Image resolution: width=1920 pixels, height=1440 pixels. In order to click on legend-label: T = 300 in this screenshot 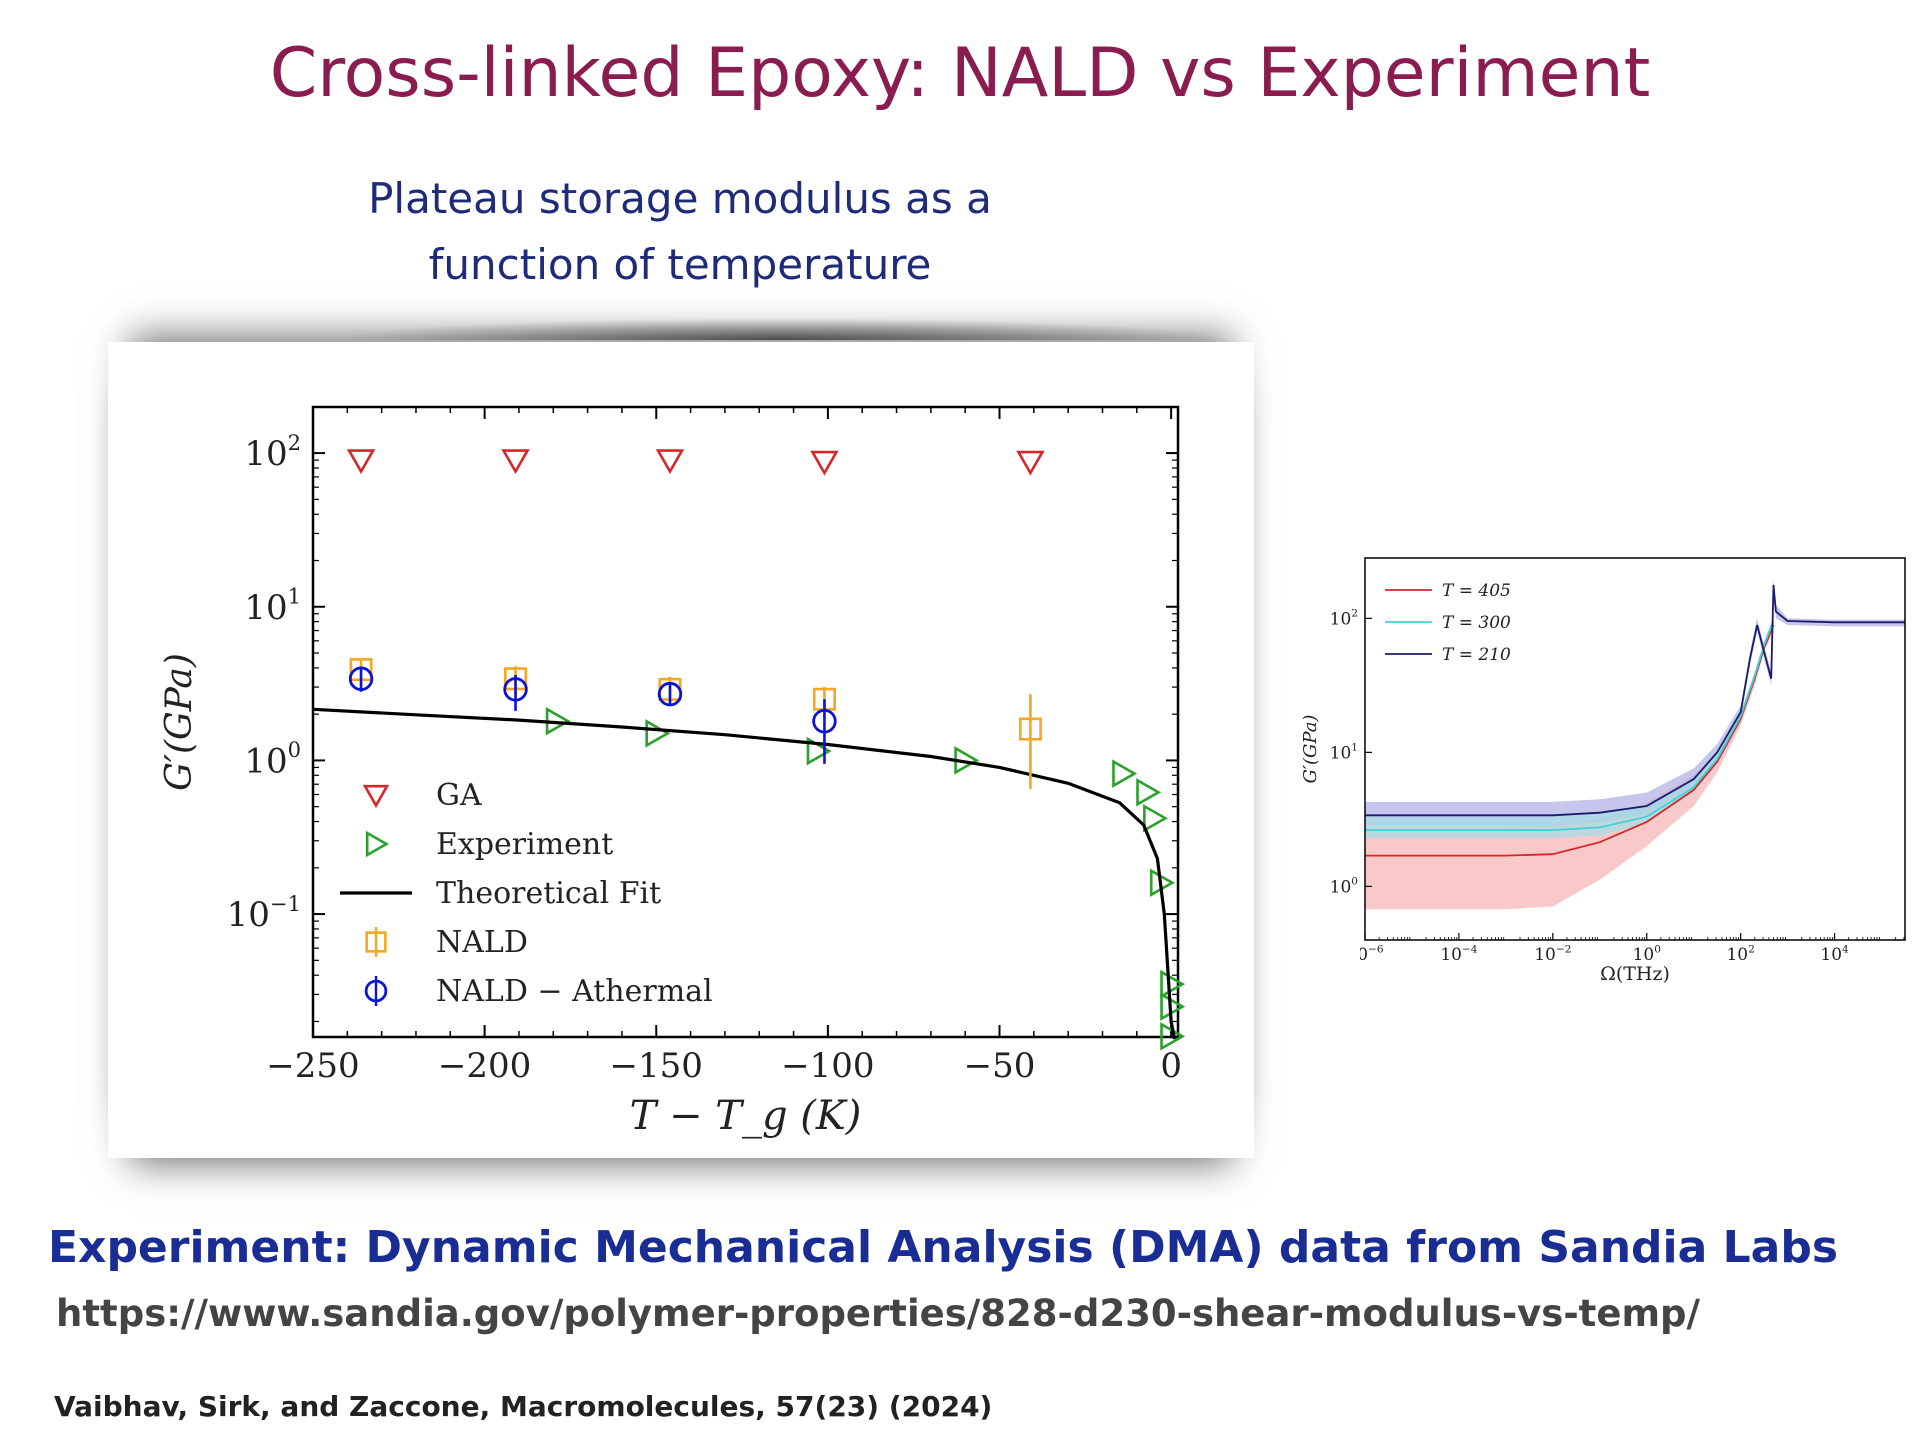, I will do `click(1476, 623)`.